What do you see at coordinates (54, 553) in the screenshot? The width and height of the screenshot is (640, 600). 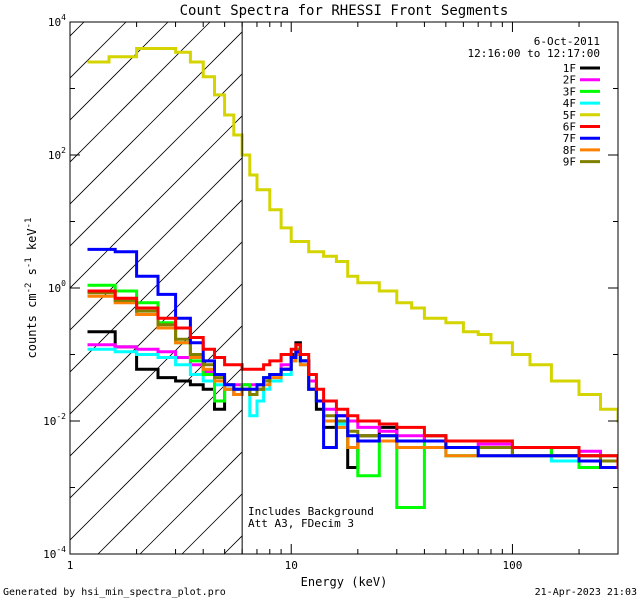 I see `y-tick-label: 10⁻⁴` at bounding box center [54, 553].